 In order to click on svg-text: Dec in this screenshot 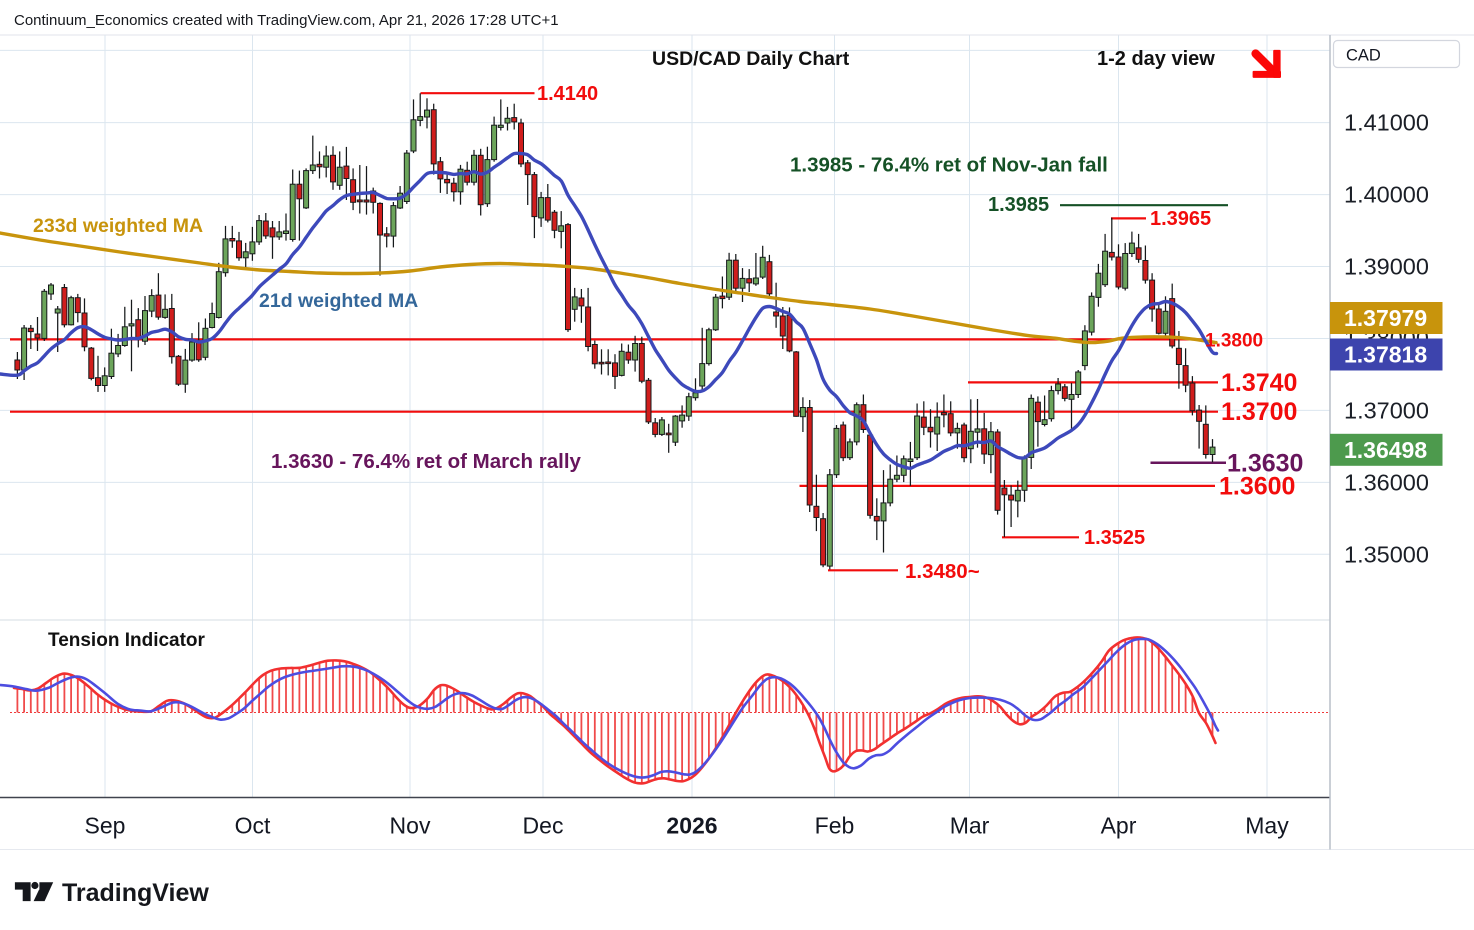, I will do `click(543, 826)`.